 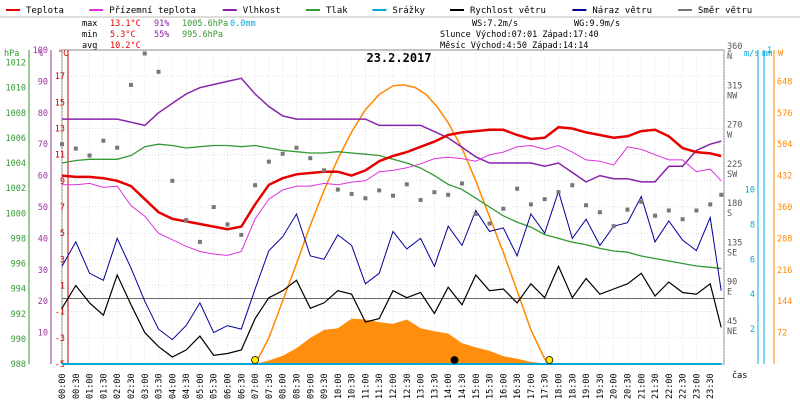 What do you see at coordinates (769, 51) in the screenshot?
I see `tick-mm: 1` at bounding box center [769, 51].